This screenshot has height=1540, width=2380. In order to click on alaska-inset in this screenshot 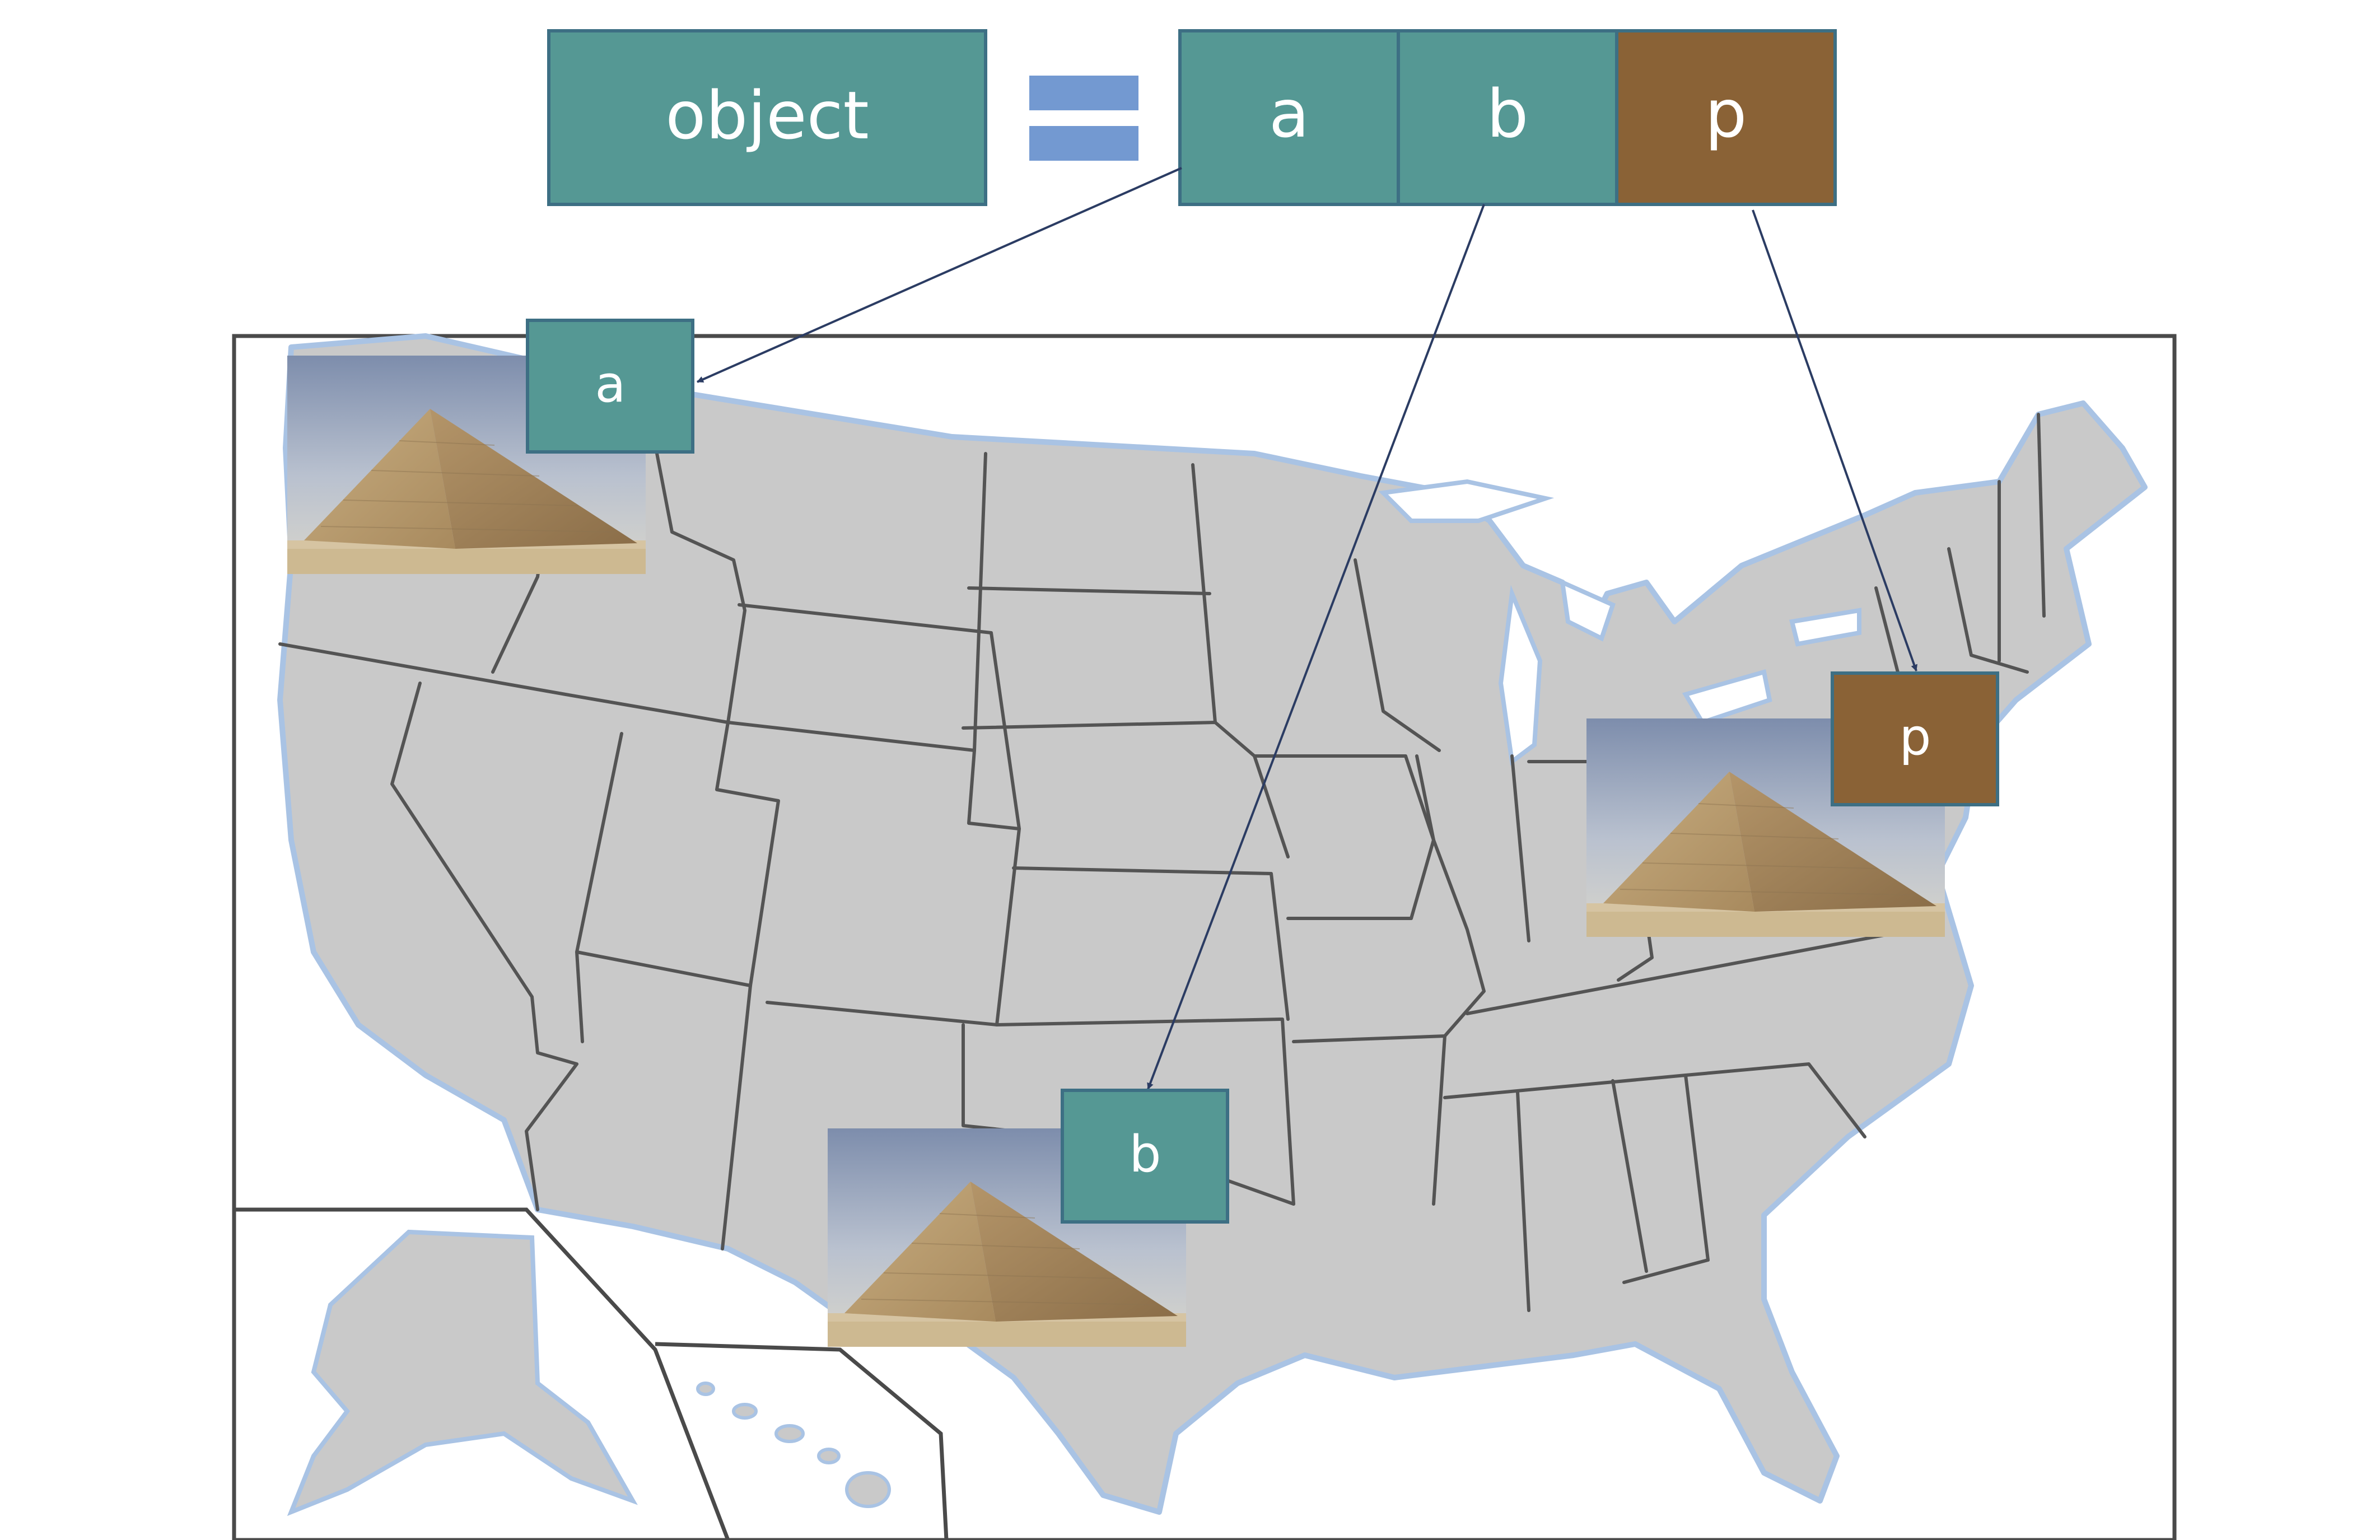, I will do `click(482, 1374)`.